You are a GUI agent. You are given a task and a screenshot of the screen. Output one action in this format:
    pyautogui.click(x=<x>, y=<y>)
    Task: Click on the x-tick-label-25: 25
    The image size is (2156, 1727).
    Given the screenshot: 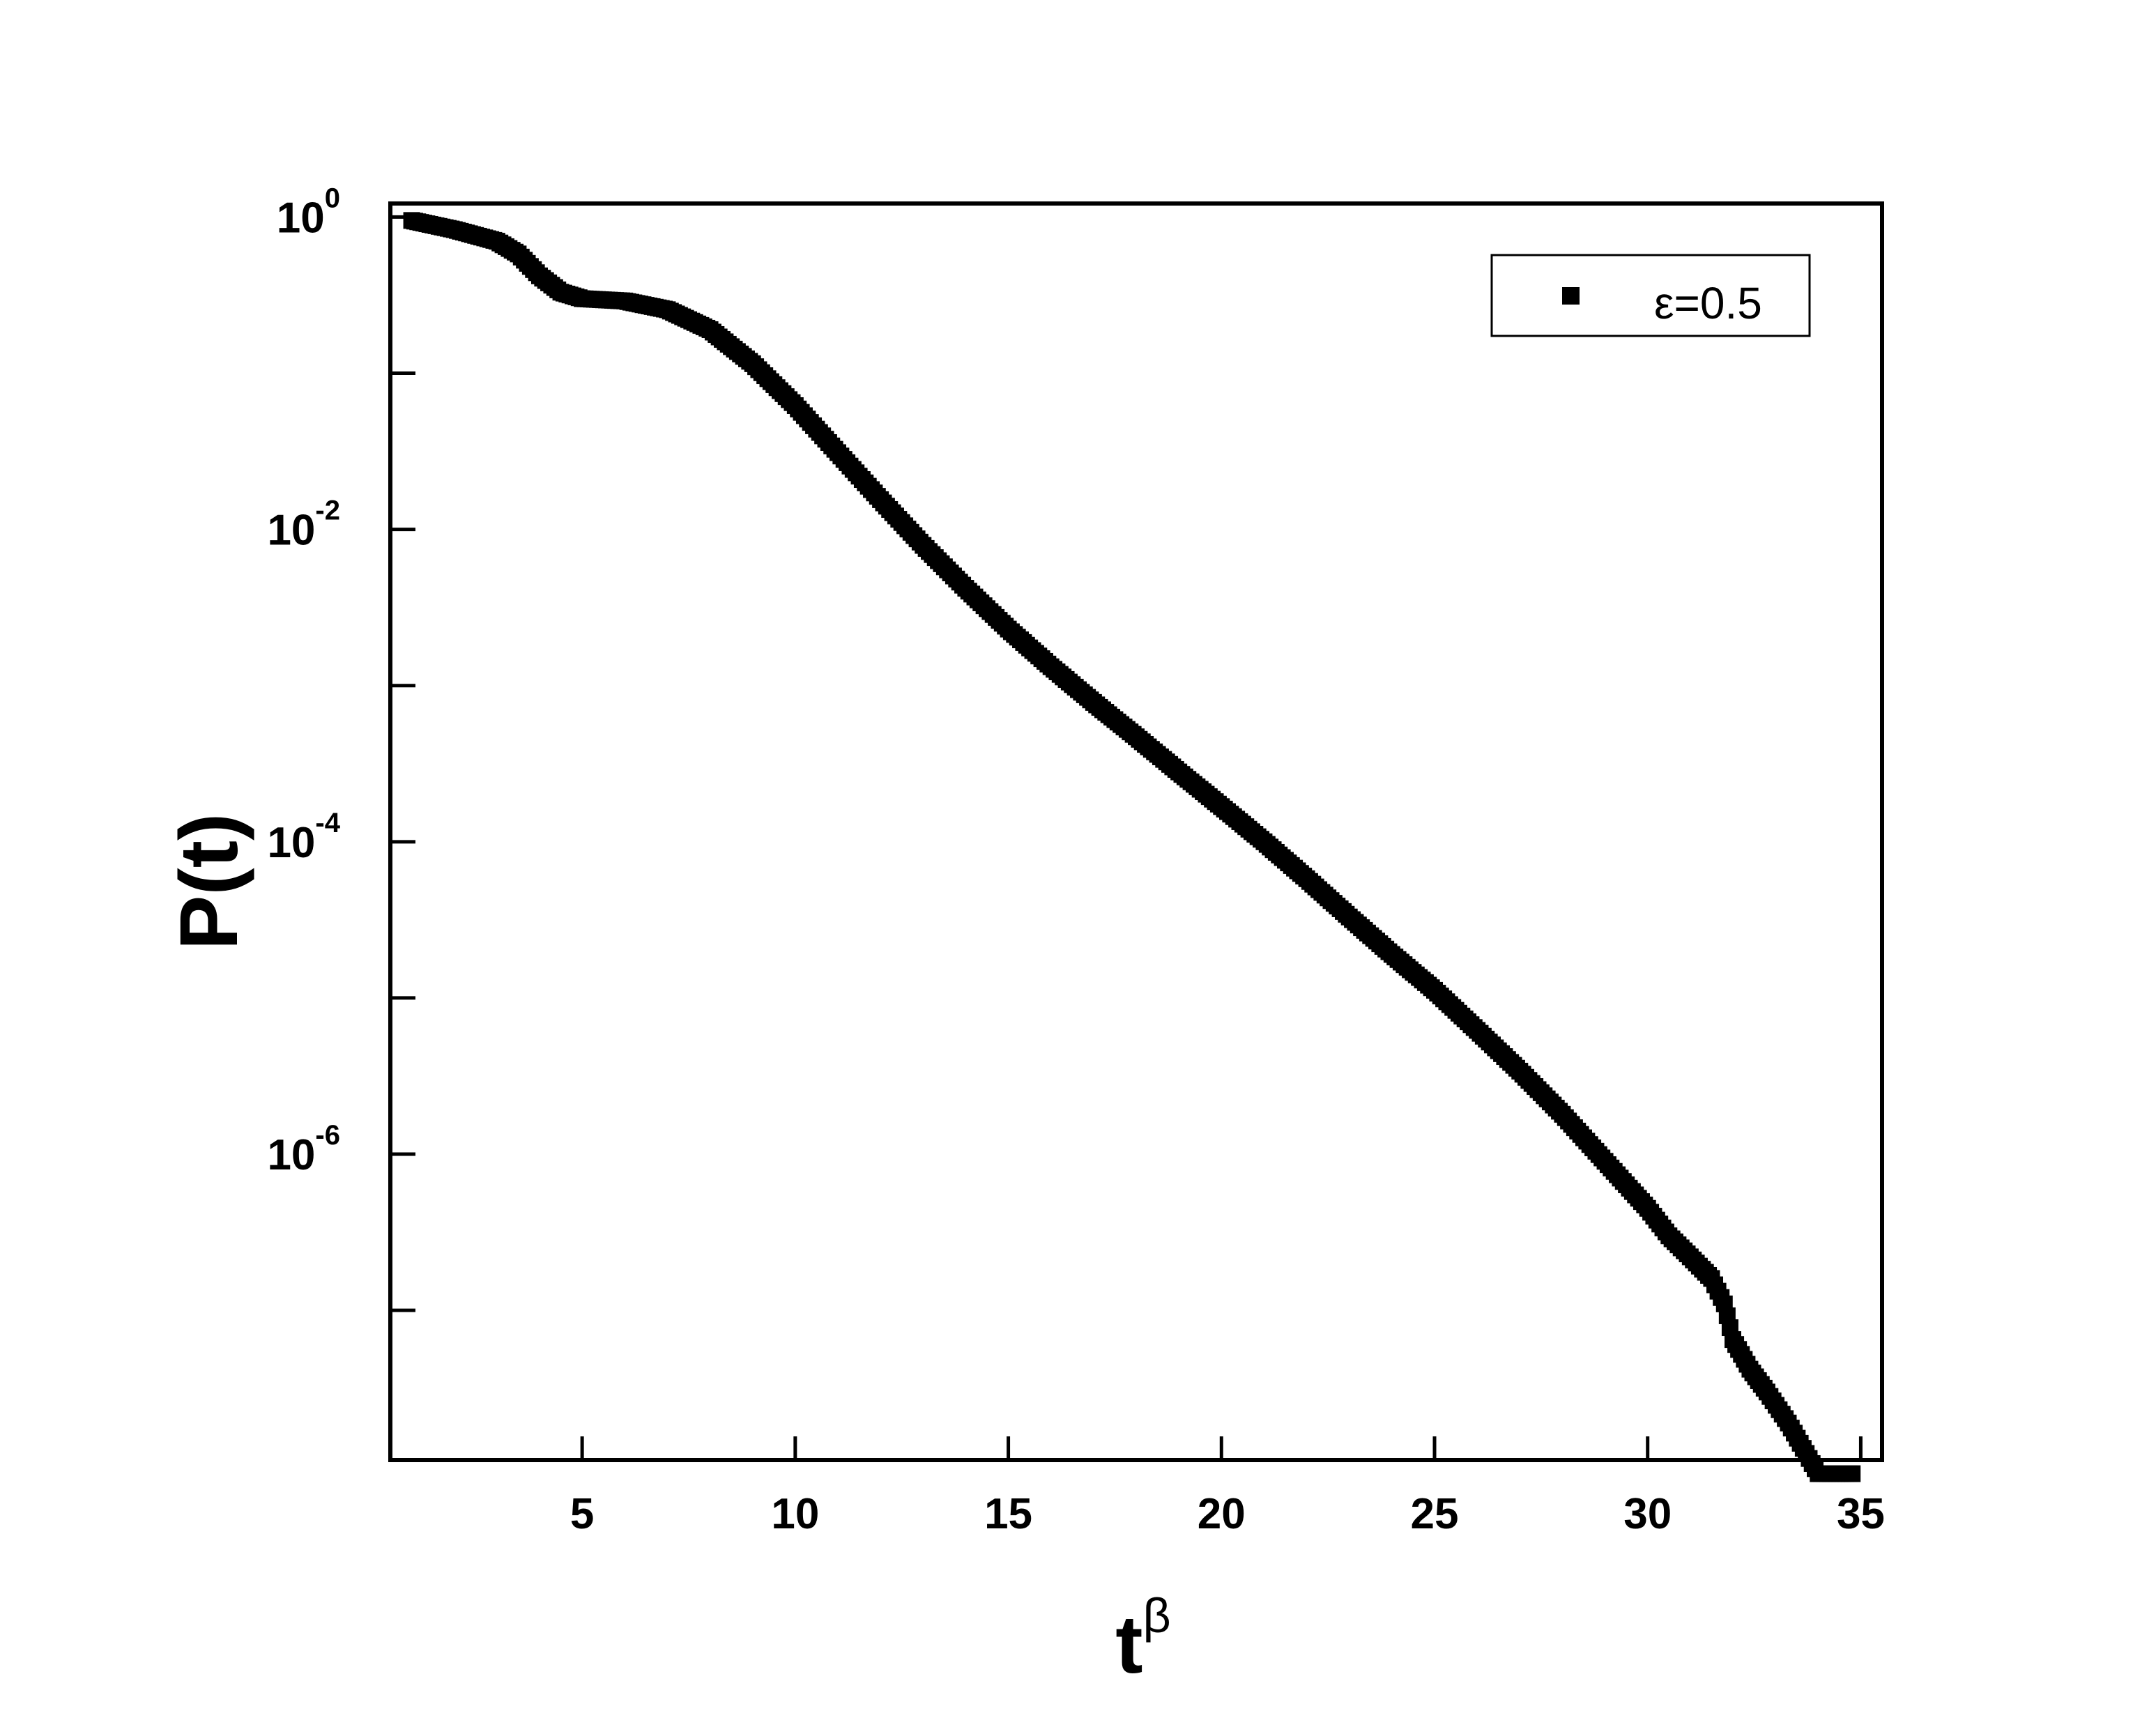 What is the action you would take?
    pyautogui.click(x=1435, y=1514)
    